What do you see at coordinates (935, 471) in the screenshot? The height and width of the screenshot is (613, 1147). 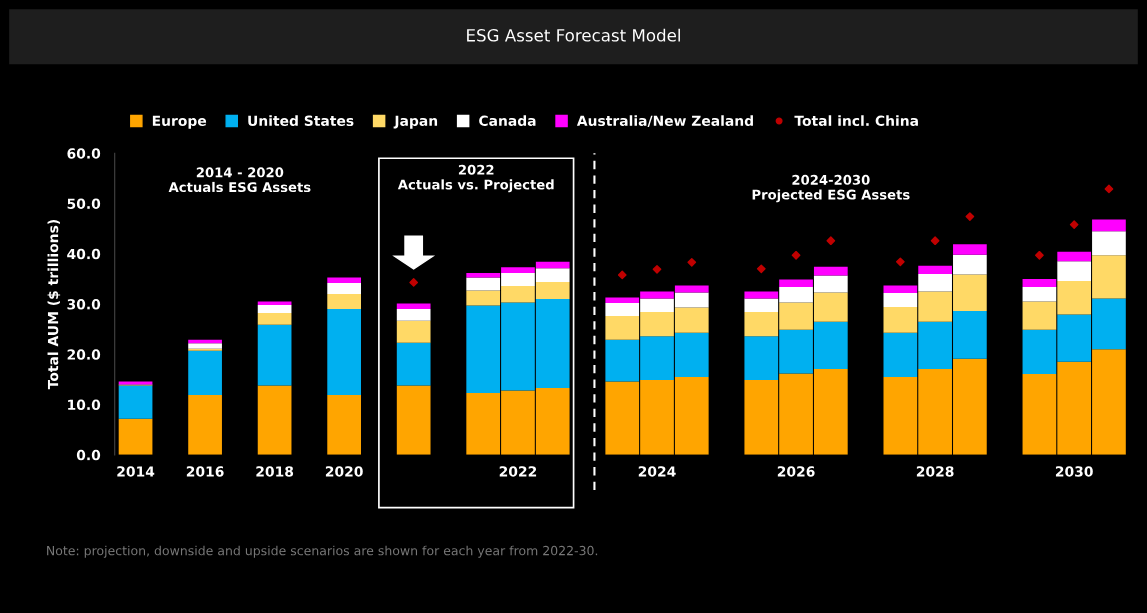 I see `x-tick-label: 2028` at bounding box center [935, 471].